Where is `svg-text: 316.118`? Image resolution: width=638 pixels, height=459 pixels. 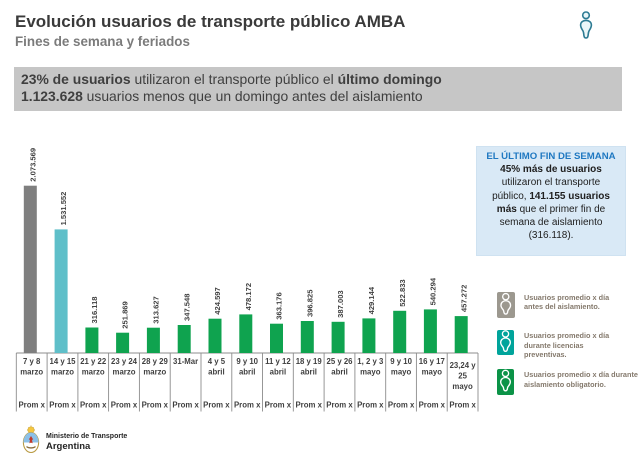
svg-text: 316.118 is located at coordinates (94, 309).